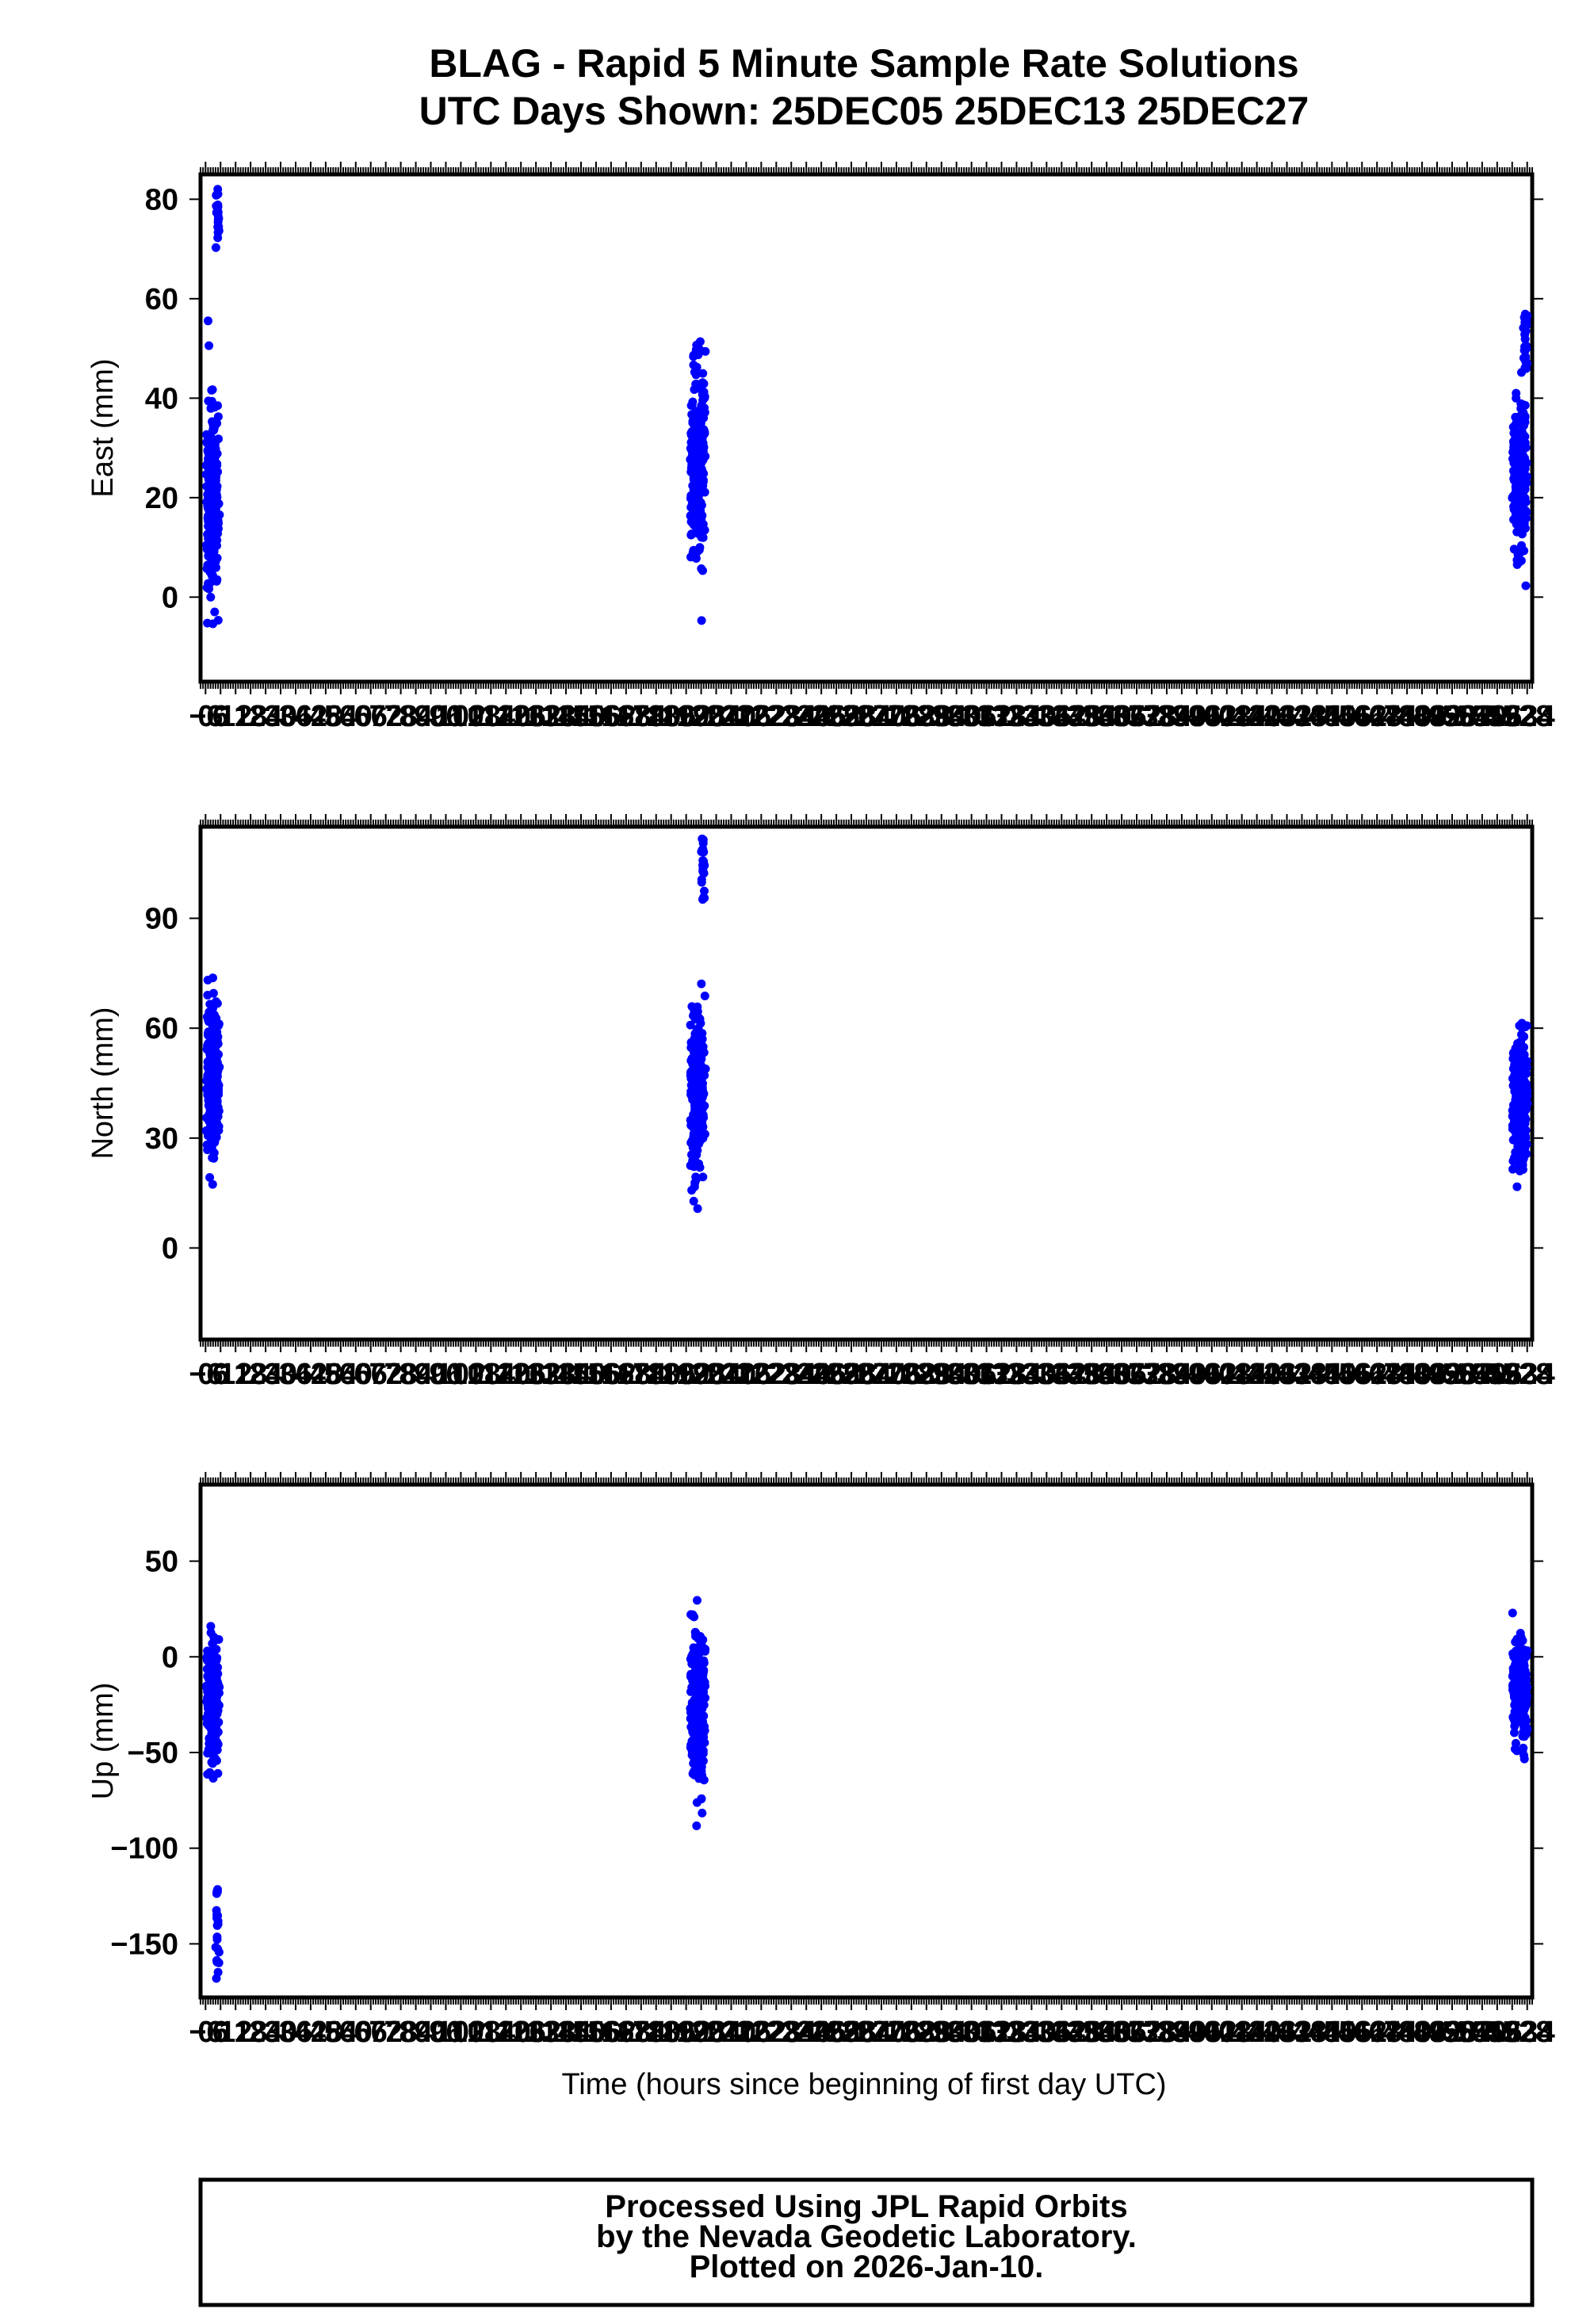  What do you see at coordinates (1287, 716) in the screenshot?
I see `east-xtick-label: 432` at bounding box center [1287, 716].